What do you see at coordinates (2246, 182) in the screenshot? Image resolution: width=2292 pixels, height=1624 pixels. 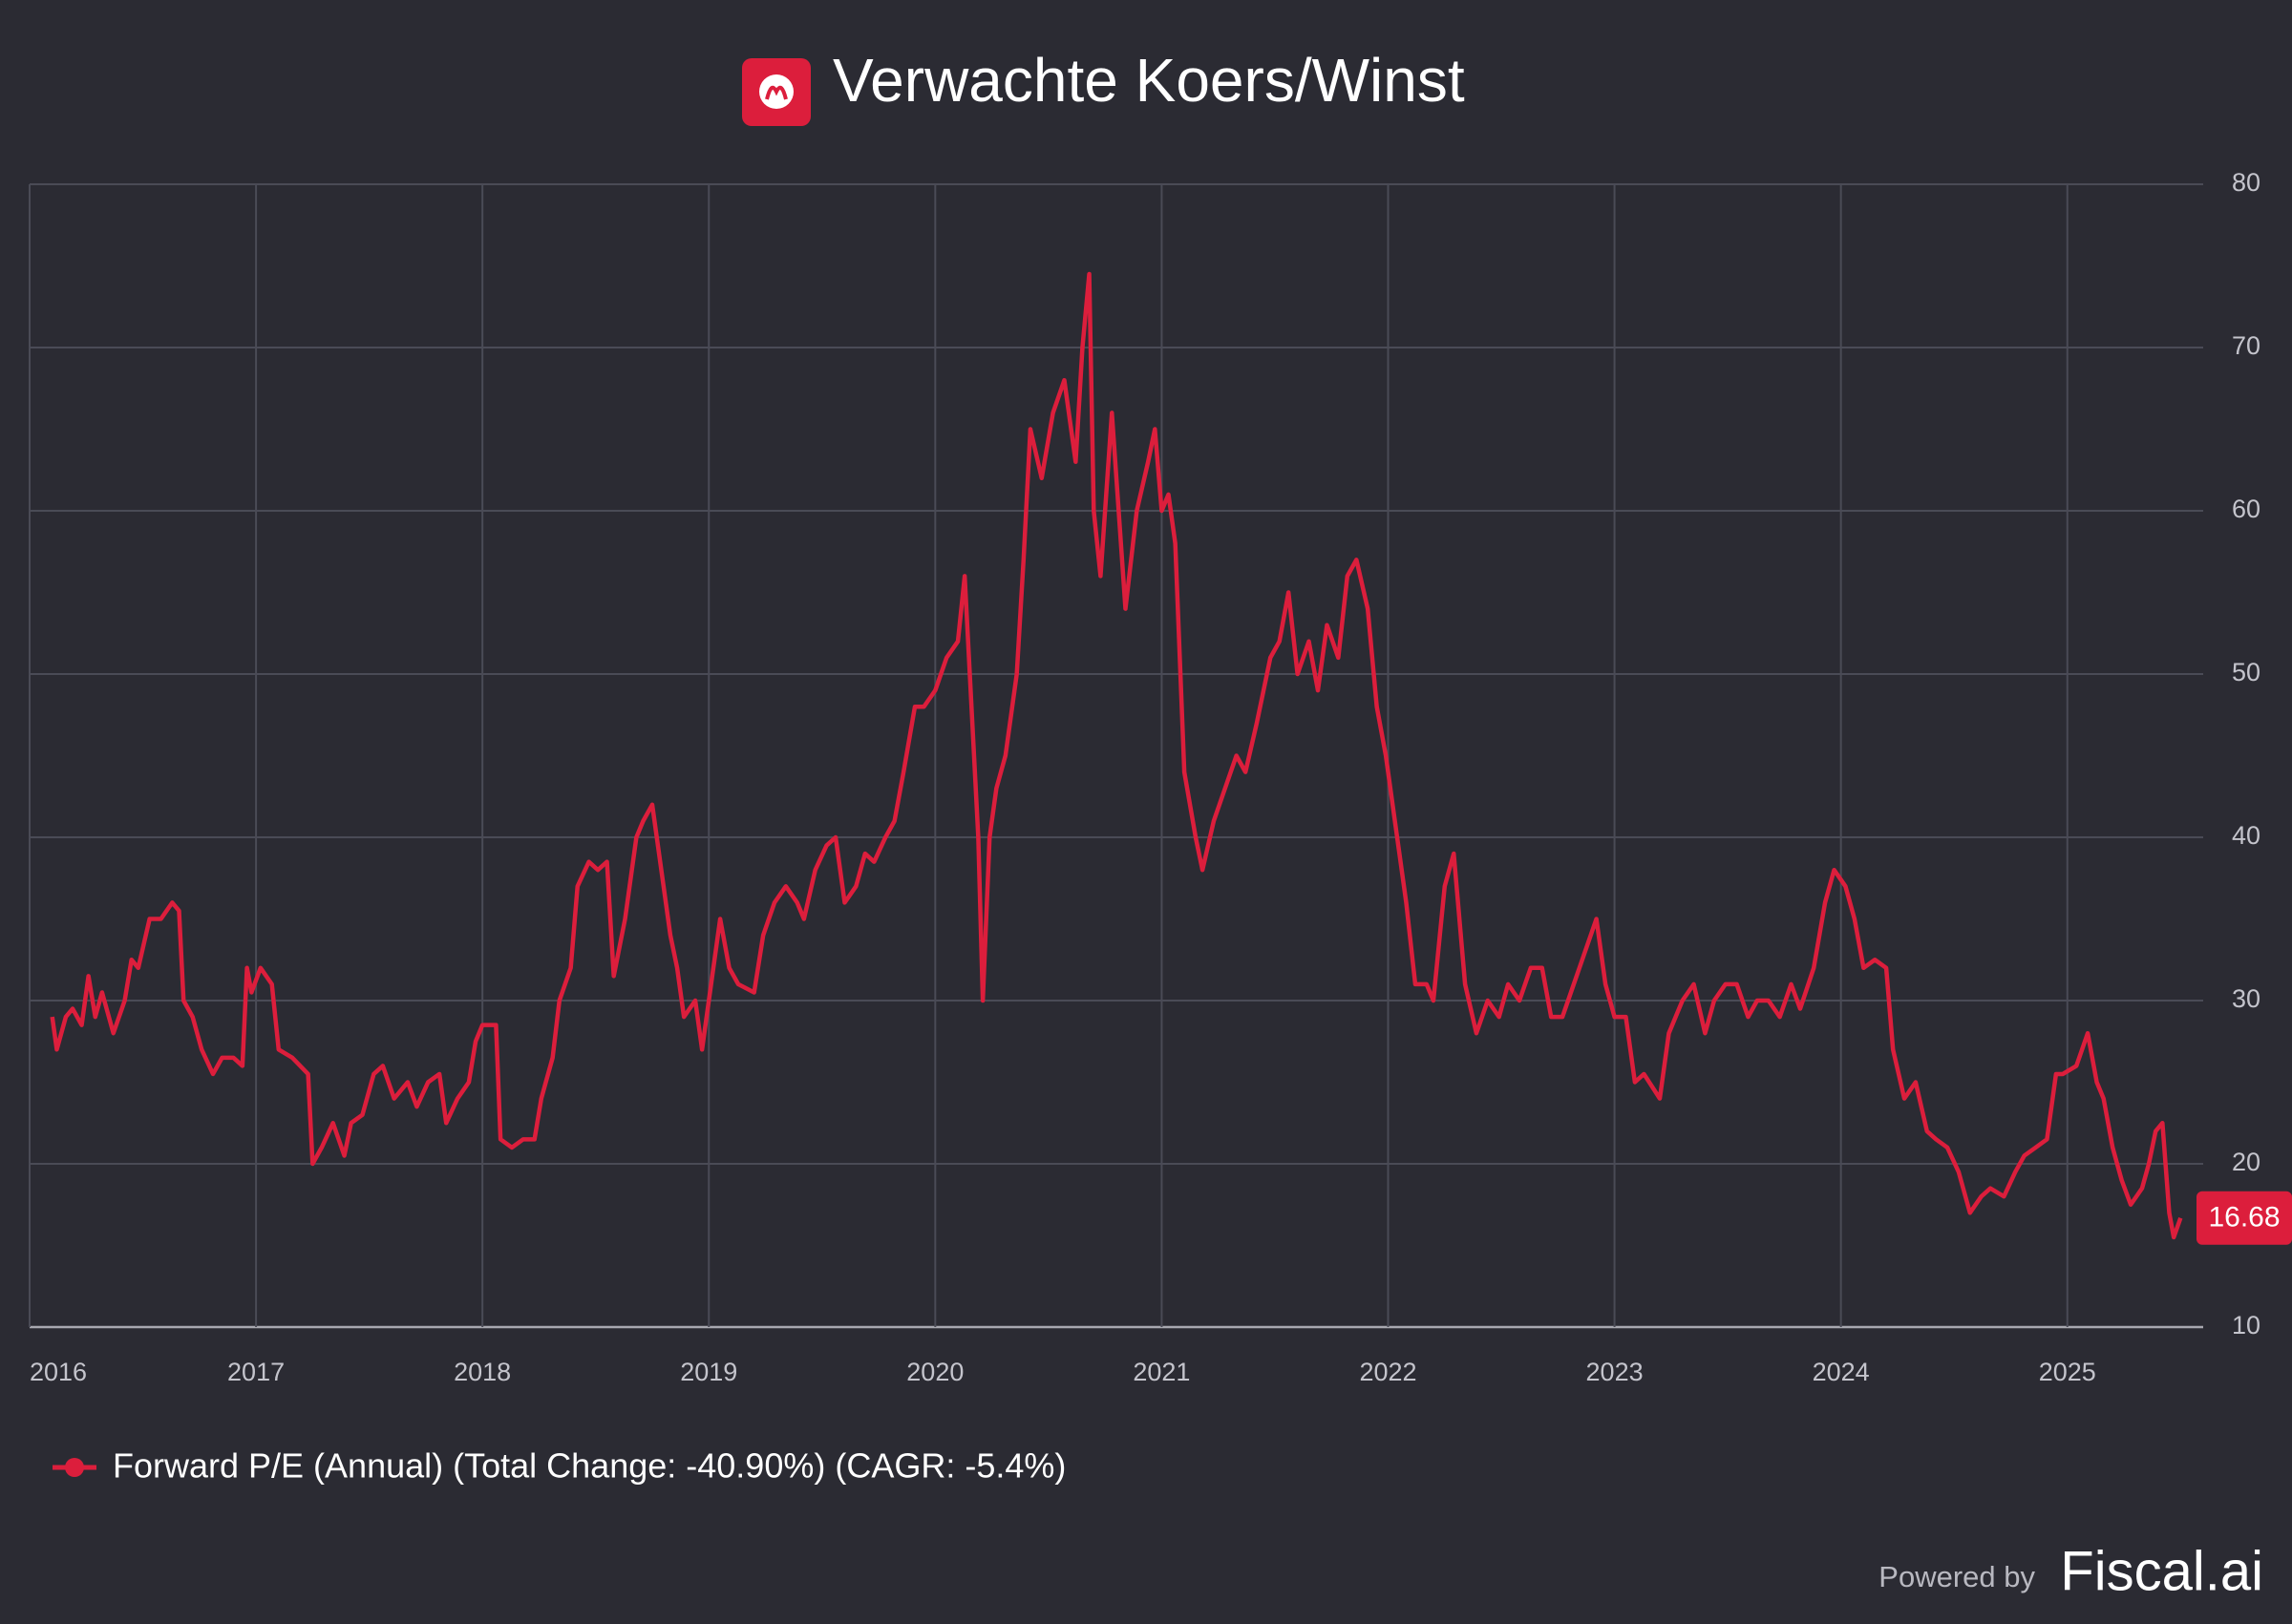 I see `y-tick-label: 80` at bounding box center [2246, 182].